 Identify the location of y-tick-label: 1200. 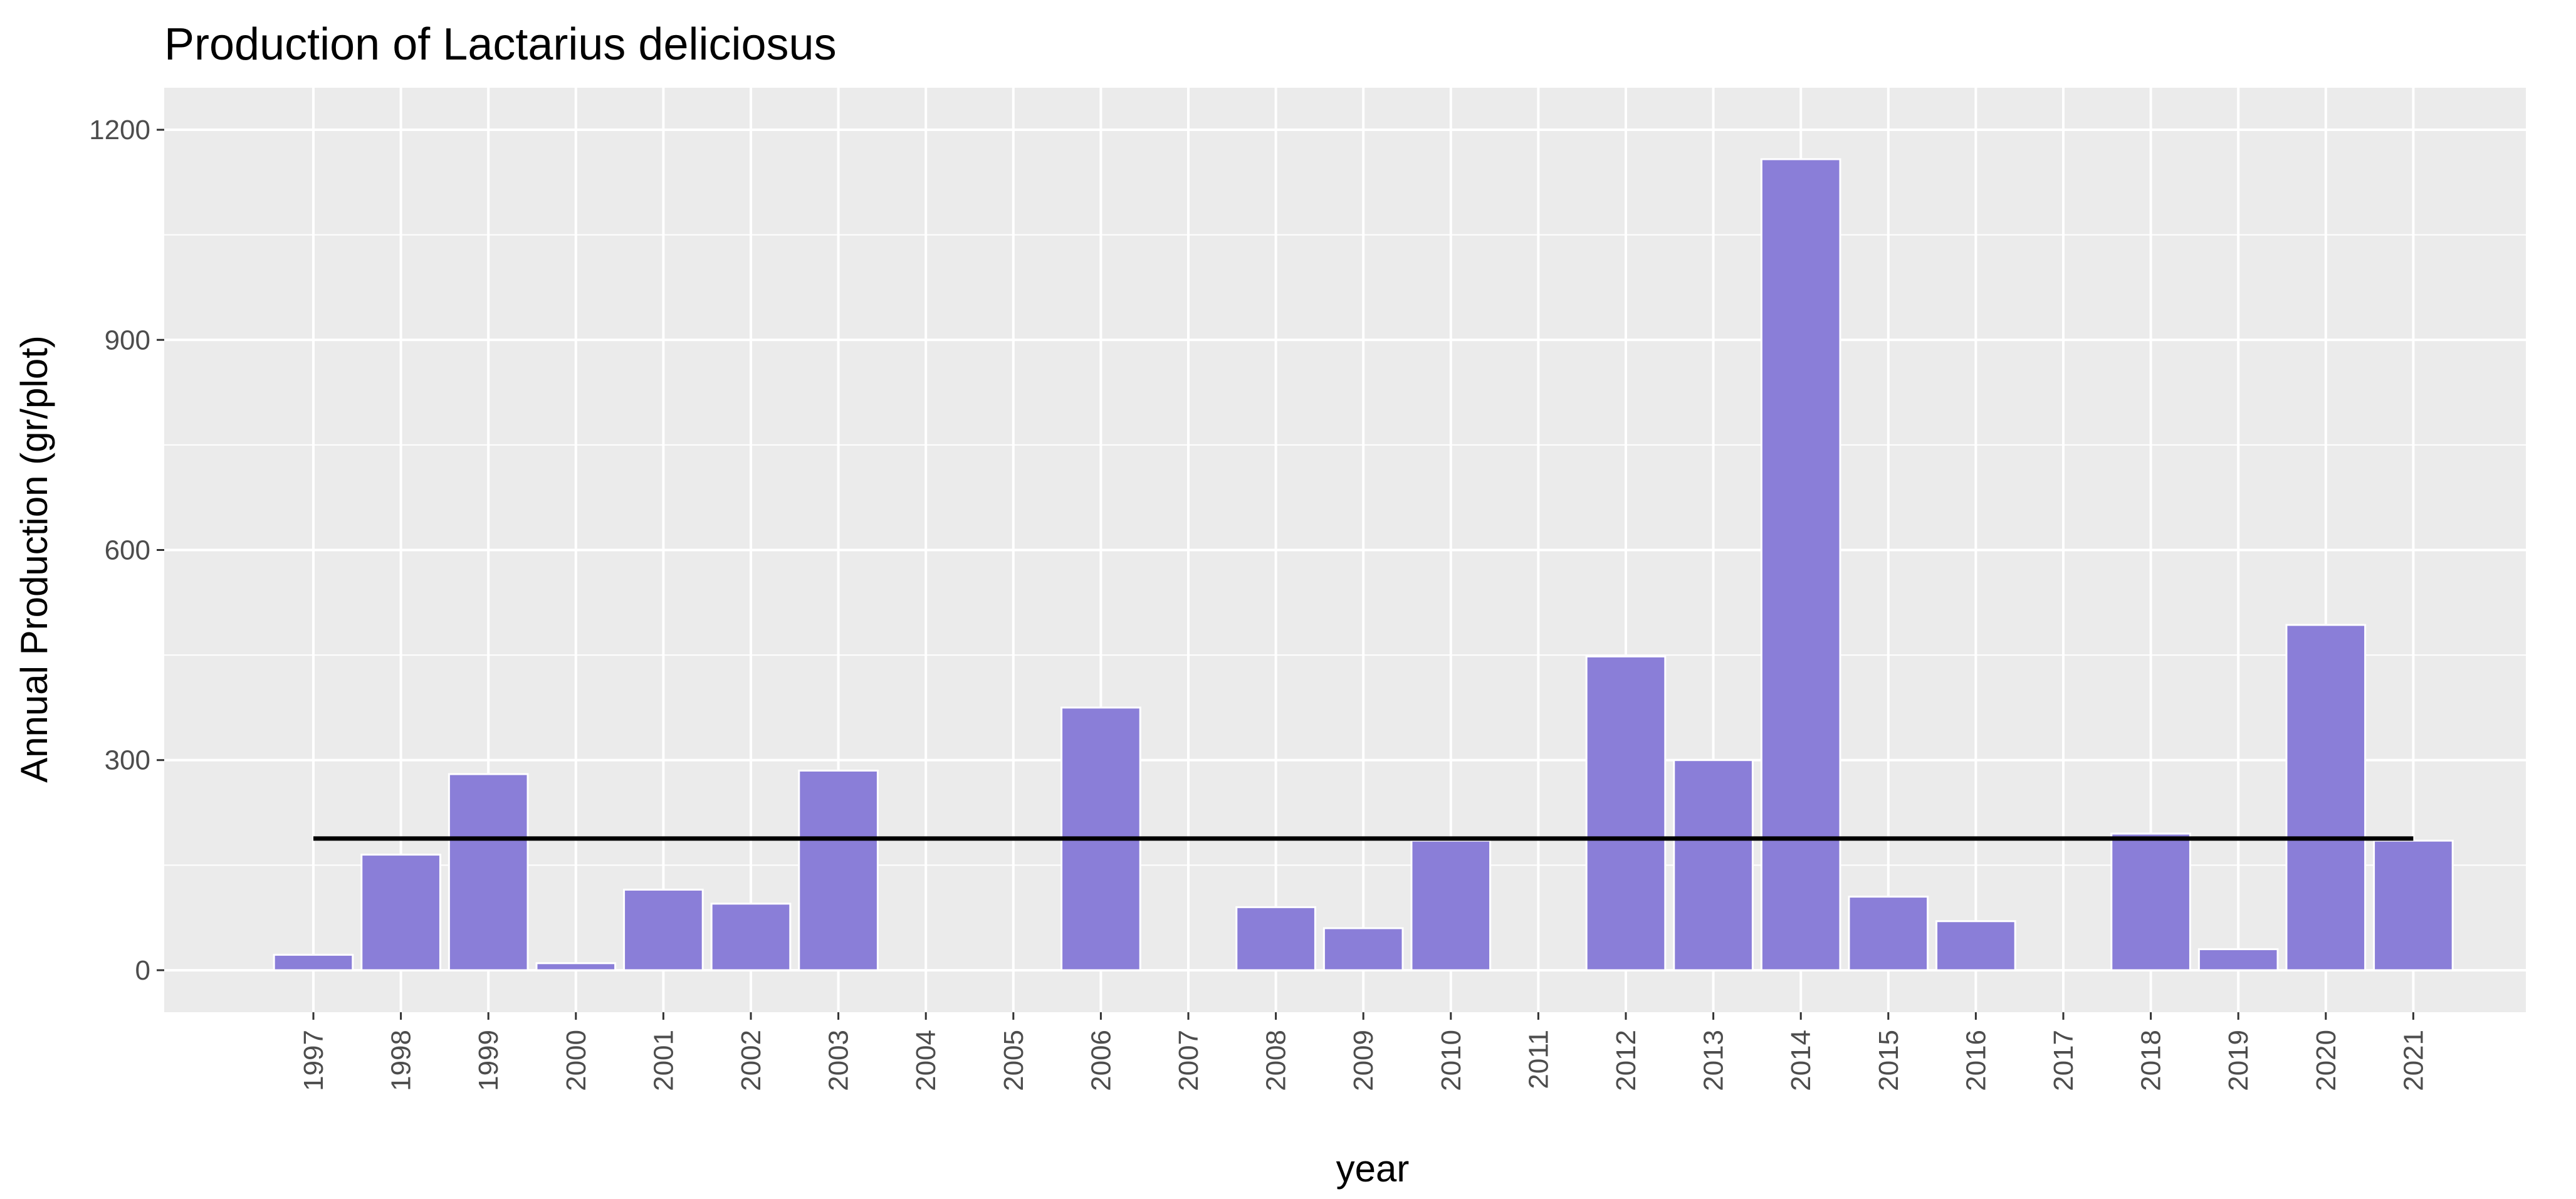
(119, 130).